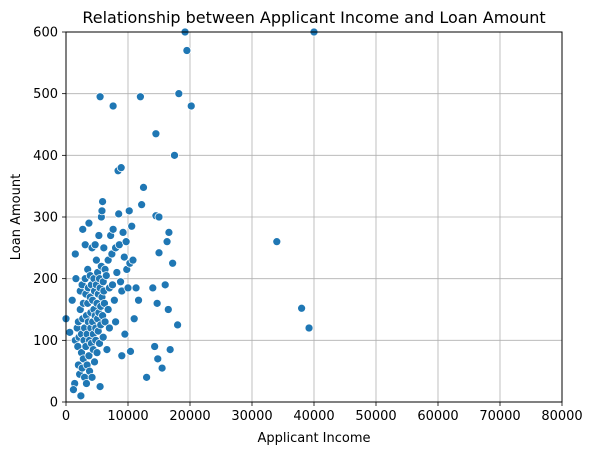 Image resolution: width=593 pixels, height=455 pixels. I want to click on y-tick-label: 400, so click(45, 156).